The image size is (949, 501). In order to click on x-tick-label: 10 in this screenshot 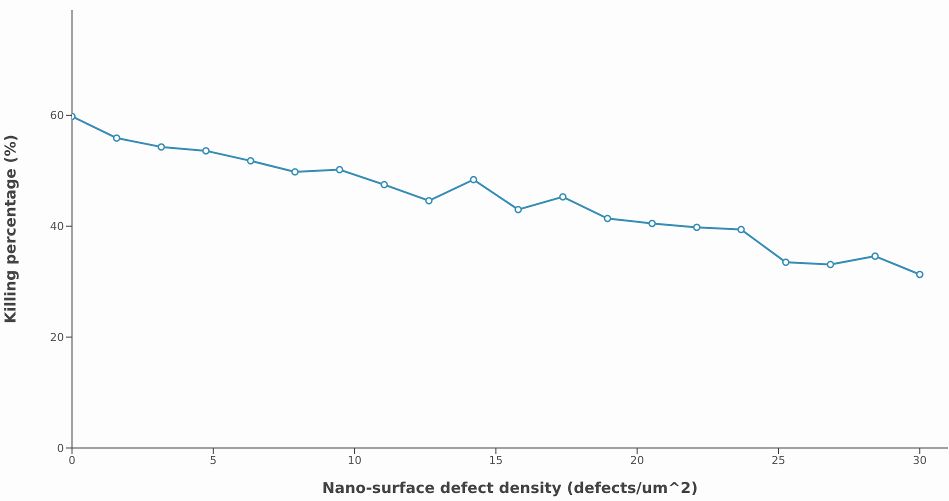, I will do `click(355, 460)`.